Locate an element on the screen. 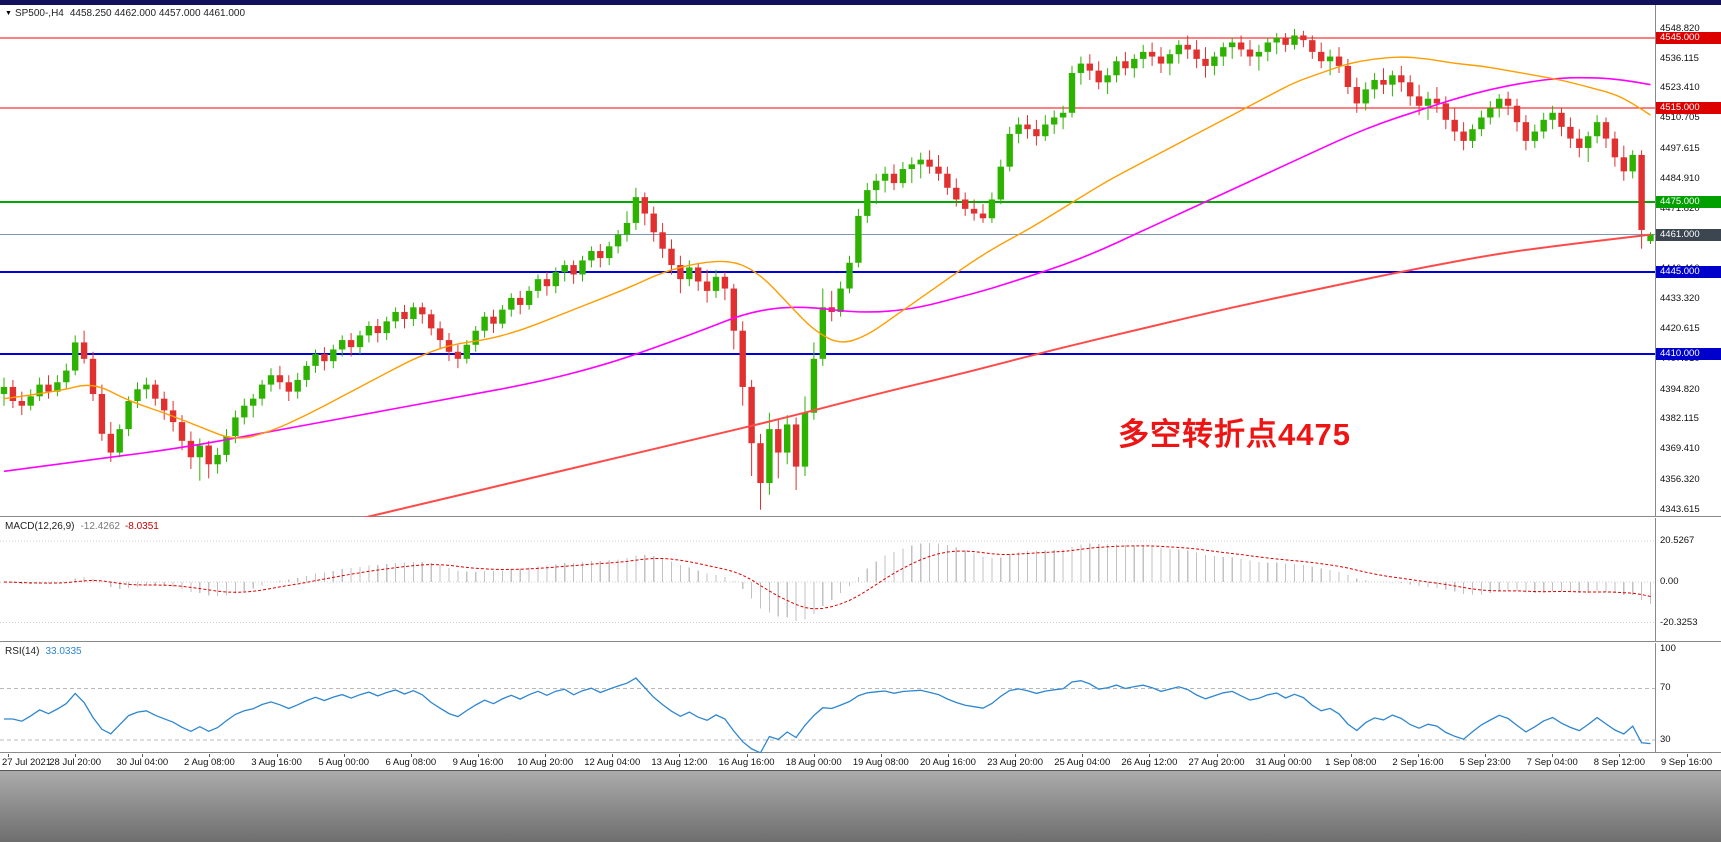  time-axis-label: 1 Sep 08:00 is located at coordinates (1351, 762).